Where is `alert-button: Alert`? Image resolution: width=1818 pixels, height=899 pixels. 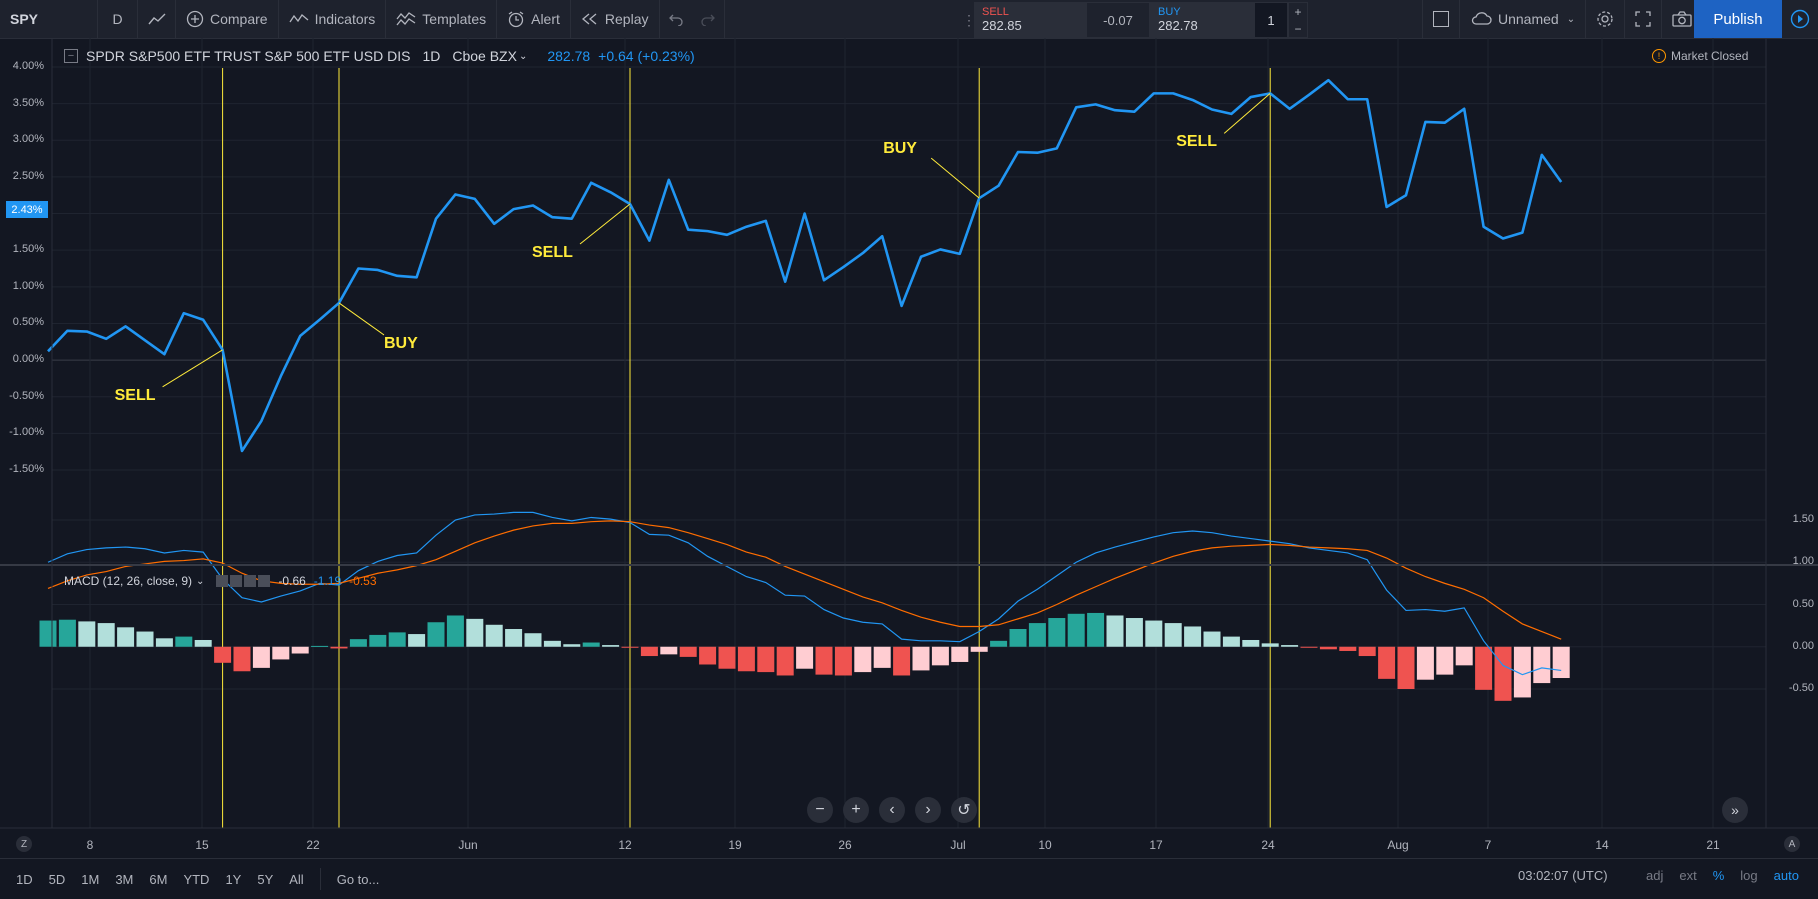
alert-button: Alert is located at coordinates (534, 19).